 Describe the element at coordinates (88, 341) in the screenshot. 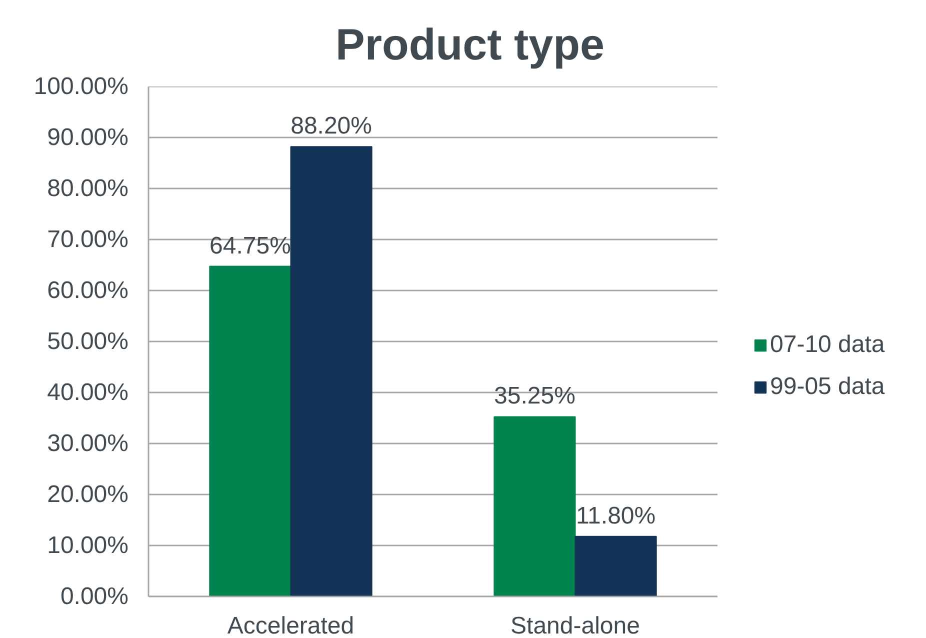

I see `y-tick-label: 50.00%` at that location.